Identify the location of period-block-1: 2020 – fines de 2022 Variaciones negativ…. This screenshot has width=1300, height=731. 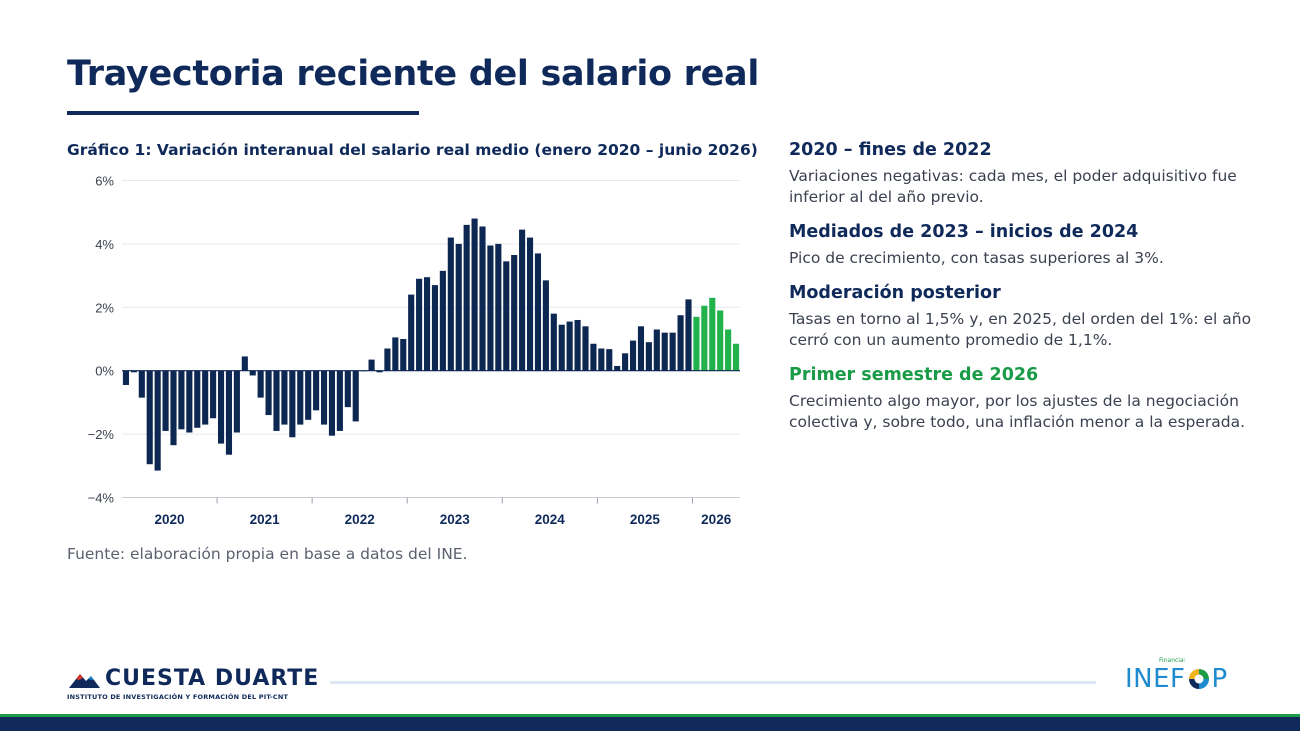
(1024, 174).